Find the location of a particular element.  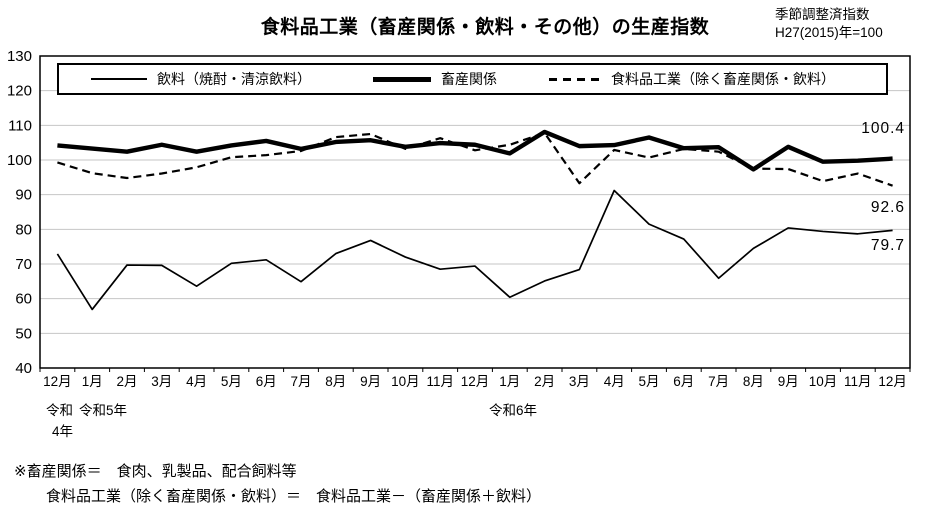

legend-item-food-industry: 食料品工業（除く畜産関係・飲料） is located at coordinates (692, 79).